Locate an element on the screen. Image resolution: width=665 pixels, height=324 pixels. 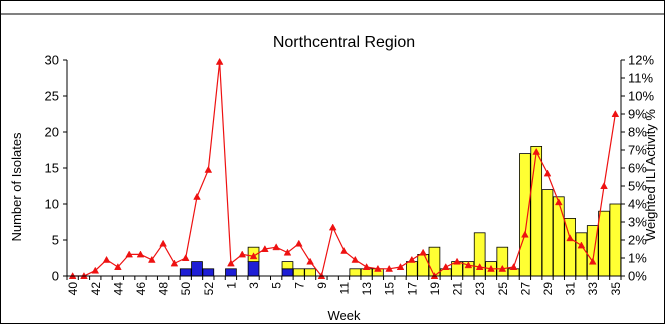
x-tick-label: 7 is located at coordinates (299, 285).